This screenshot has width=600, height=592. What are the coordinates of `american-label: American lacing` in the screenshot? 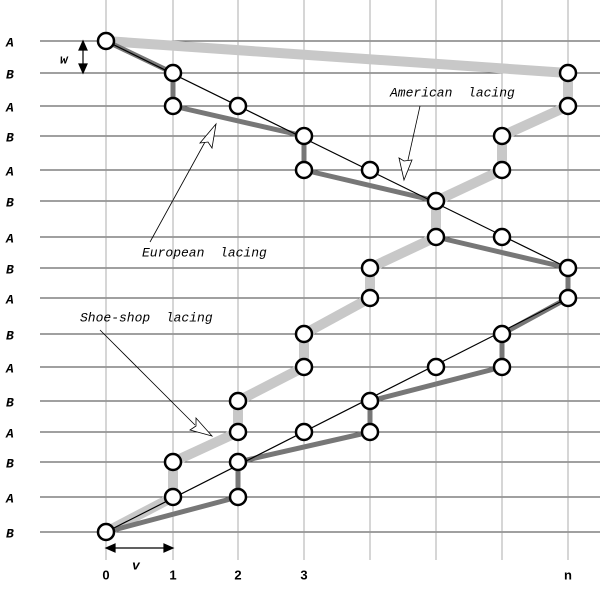 It's located at (452, 92).